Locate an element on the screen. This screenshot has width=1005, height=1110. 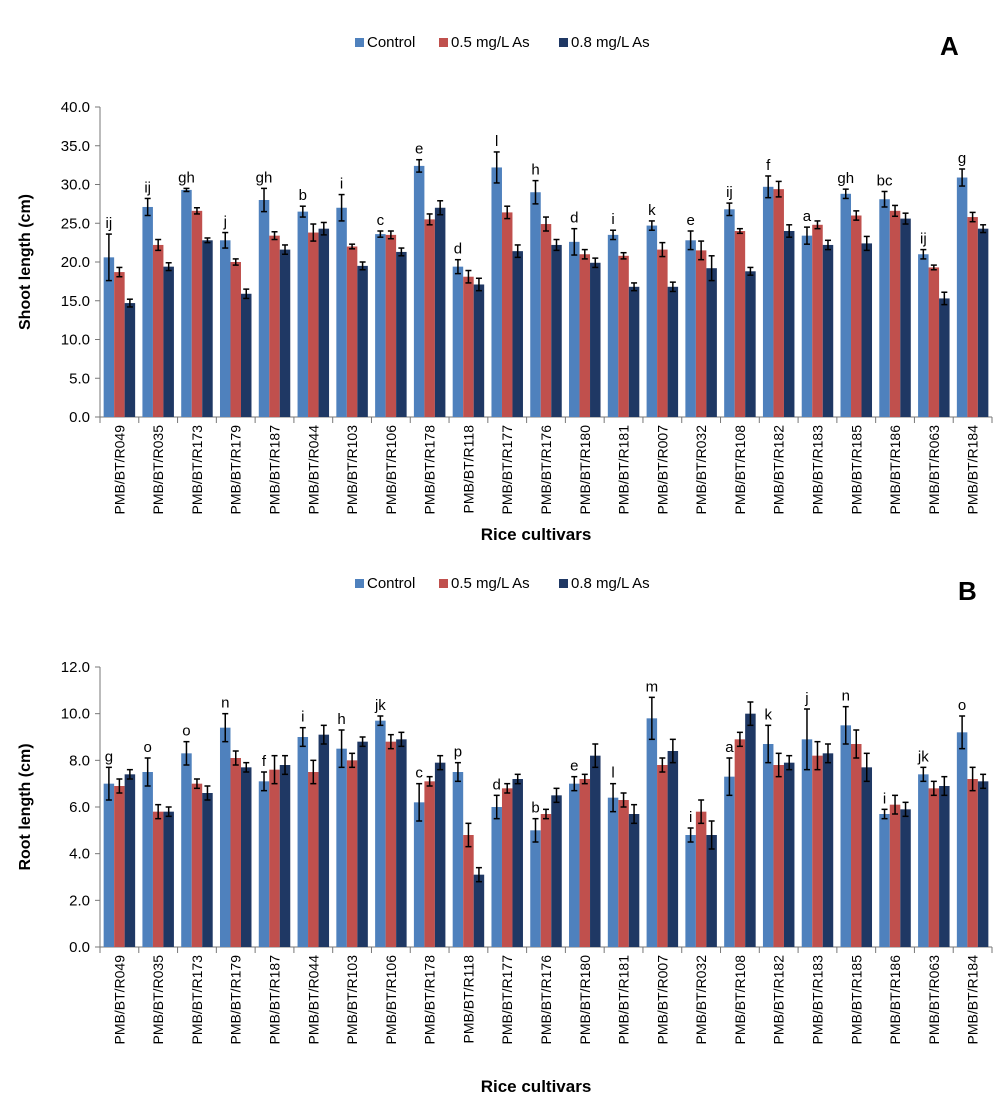
significance-letter: h is located at coordinates (341, 719).